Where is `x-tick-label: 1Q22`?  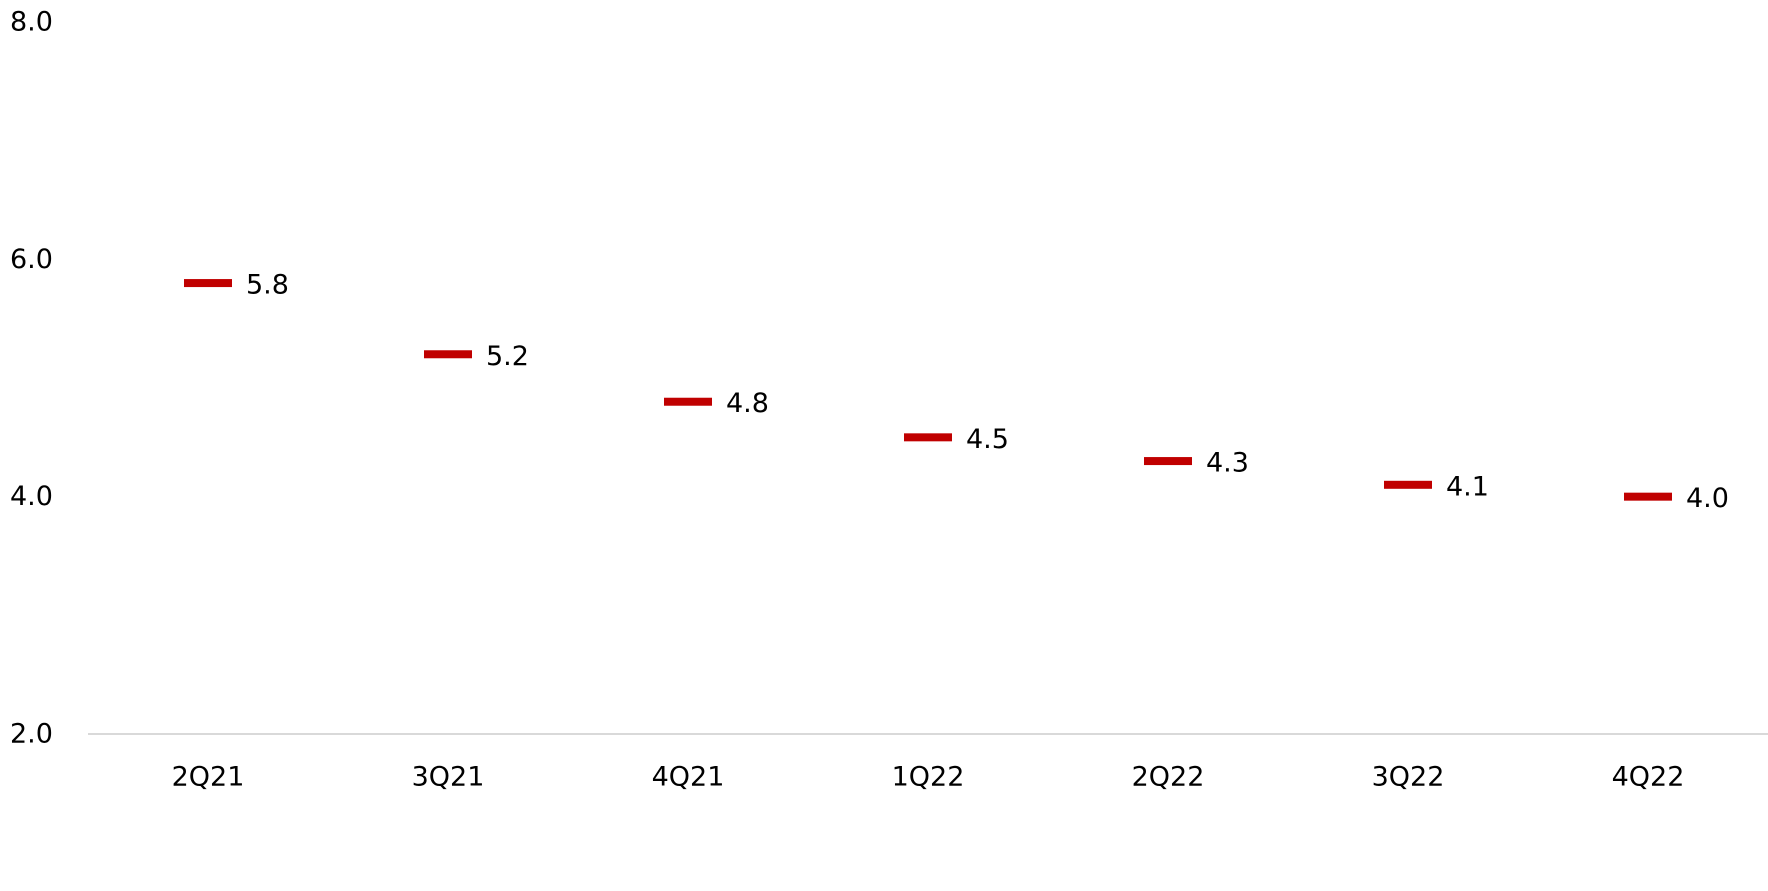
x-tick-label: 1Q22 is located at coordinates (928, 777).